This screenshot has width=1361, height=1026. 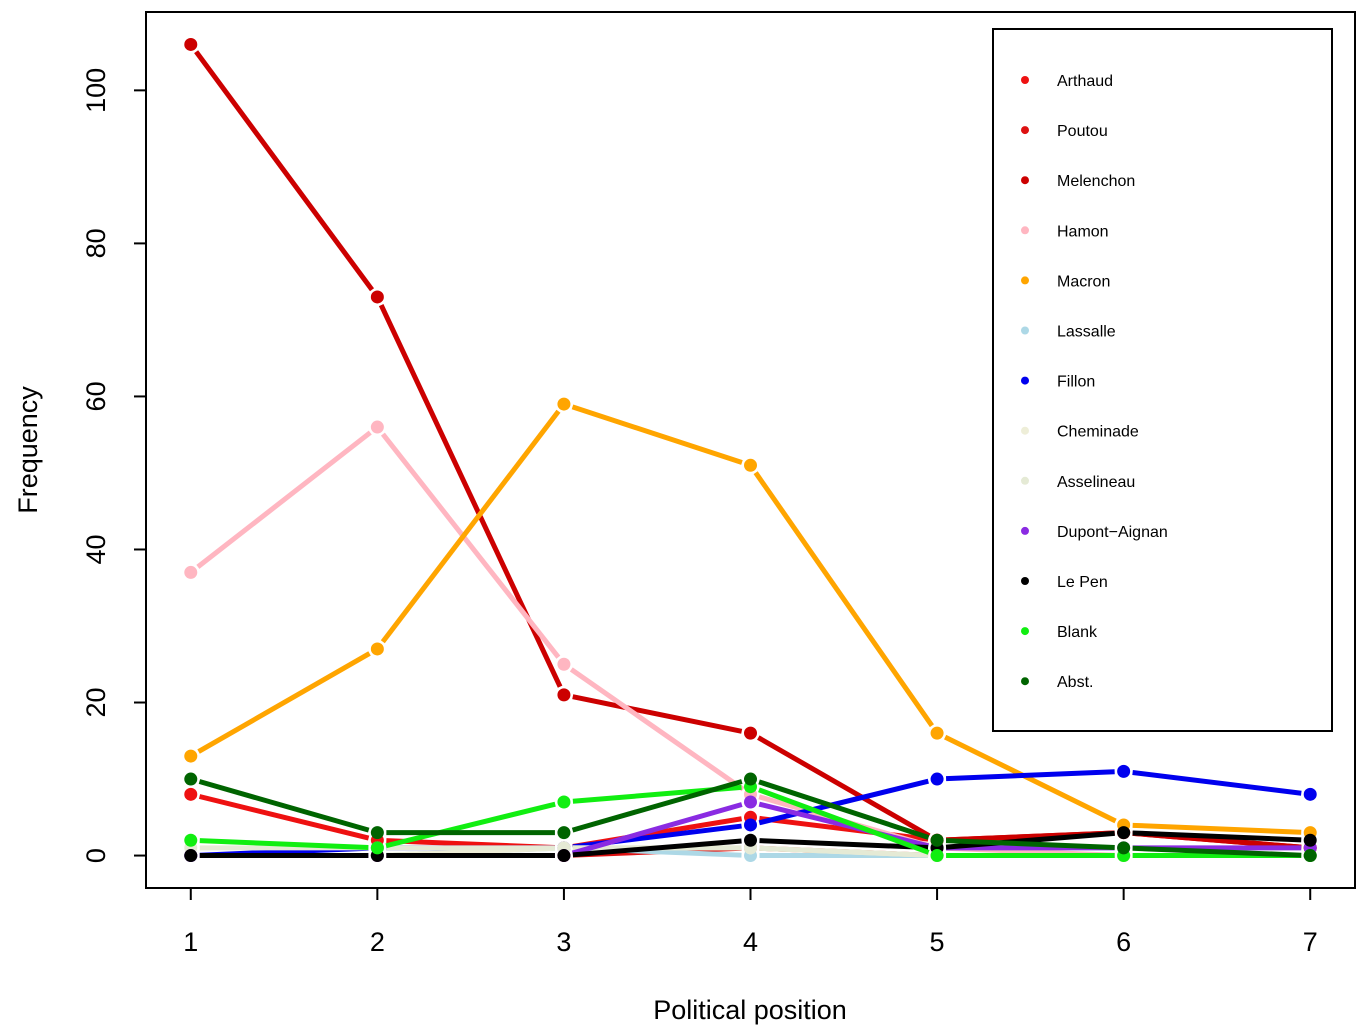 What do you see at coordinates (114, 465) in the screenshot?
I see `y-axis: 0 20 40 60 80 100` at bounding box center [114, 465].